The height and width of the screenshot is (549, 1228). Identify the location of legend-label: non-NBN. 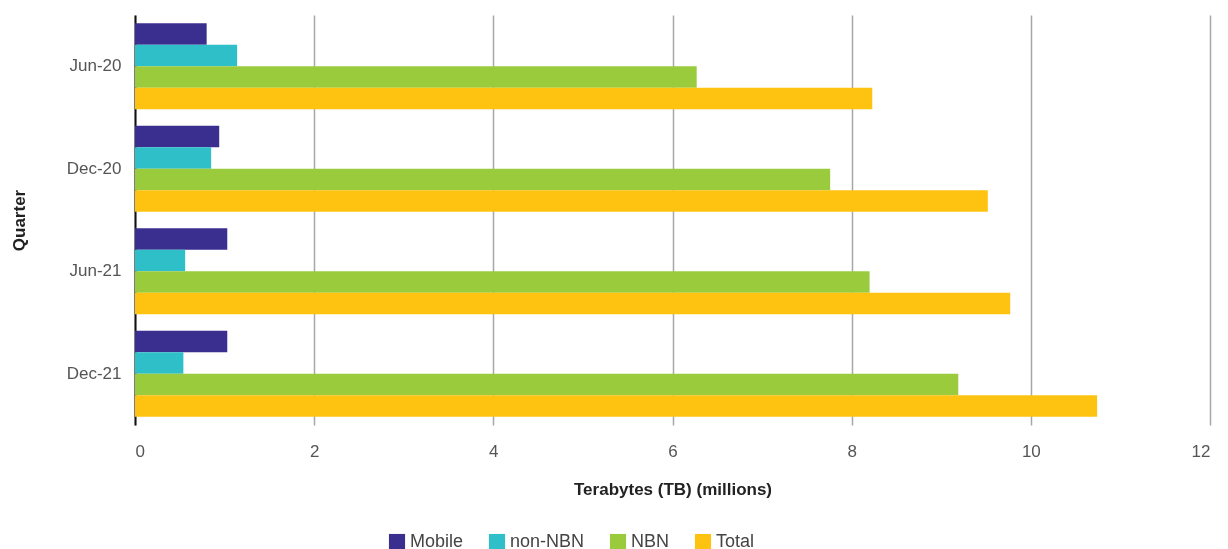
(547, 540).